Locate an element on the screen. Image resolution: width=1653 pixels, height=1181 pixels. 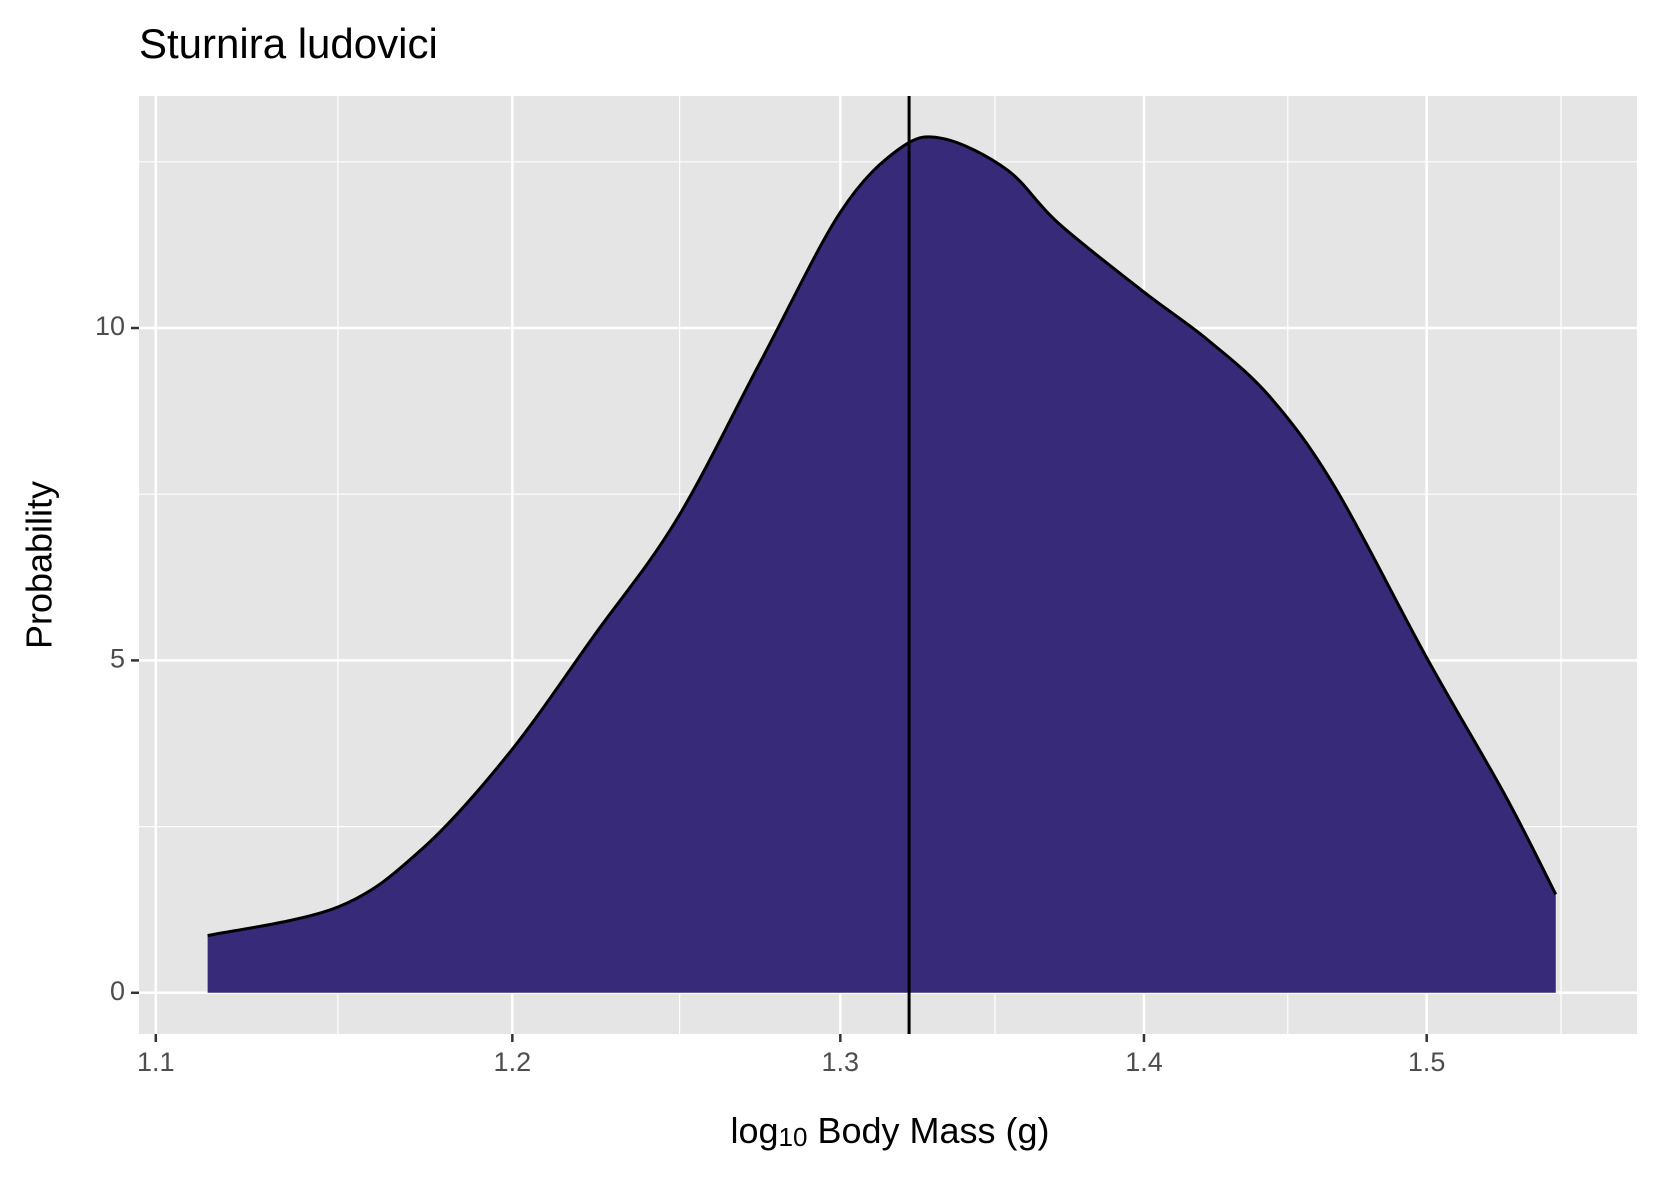
x-tick-label: 1.2 is located at coordinates (513, 1062).